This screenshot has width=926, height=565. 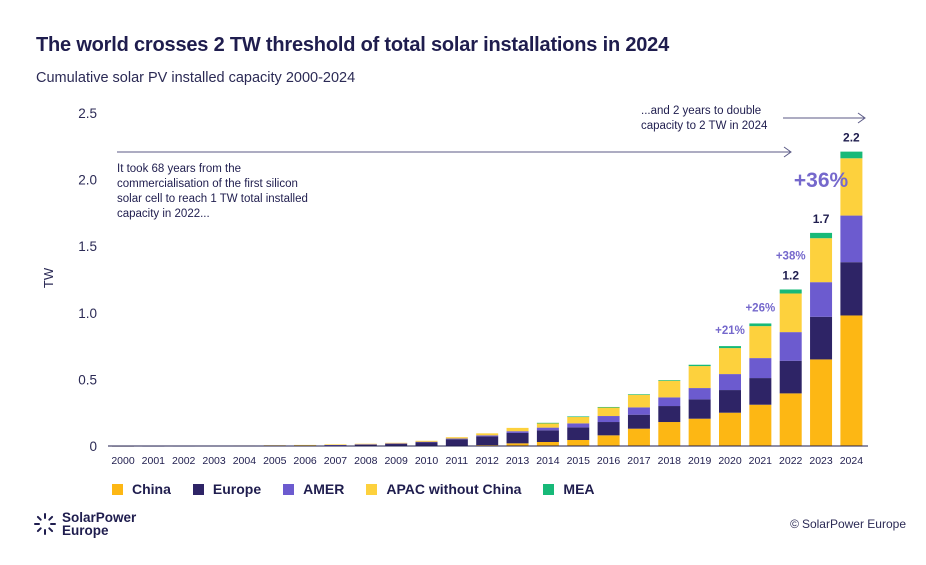 What do you see at coordinates (151, 489) in the screenshot?
I see `legend-label: China` at bounding box center [151, 489].